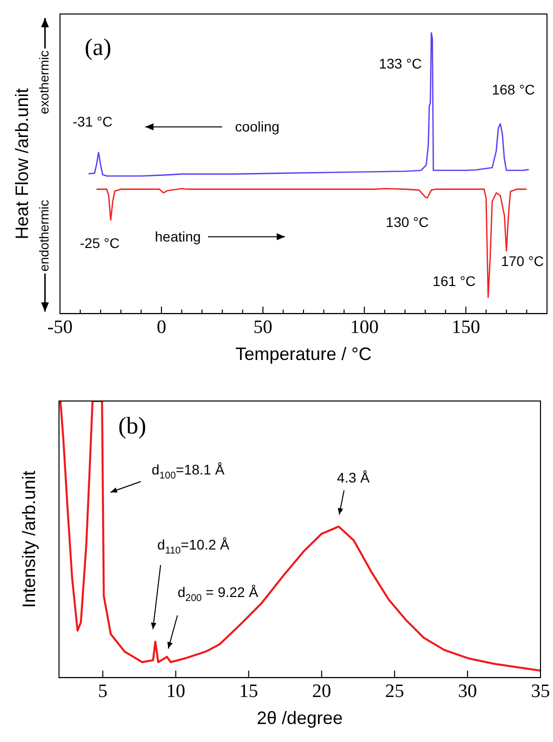 The width and height of the screenshot is (553, 742). I want to click on annotation: 161 °C, so click(454, 281).